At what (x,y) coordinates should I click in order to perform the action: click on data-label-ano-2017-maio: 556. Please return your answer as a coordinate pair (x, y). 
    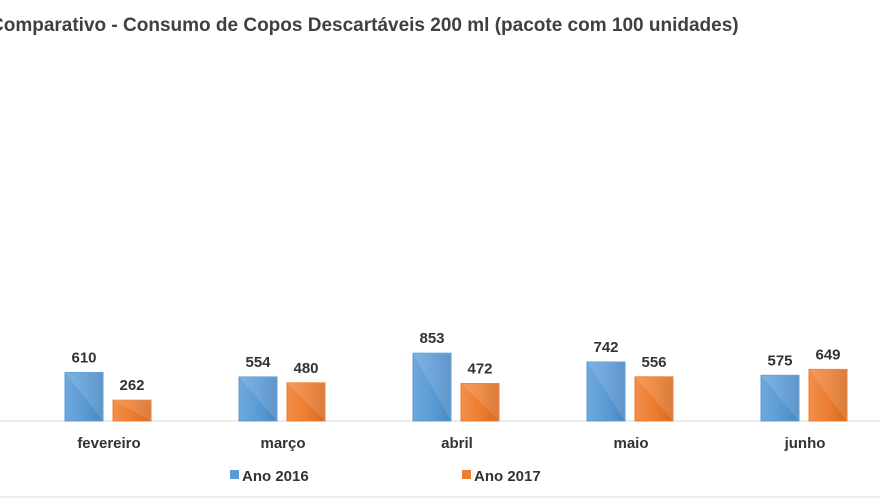
    Looking at the image, I should click on (653, 362).